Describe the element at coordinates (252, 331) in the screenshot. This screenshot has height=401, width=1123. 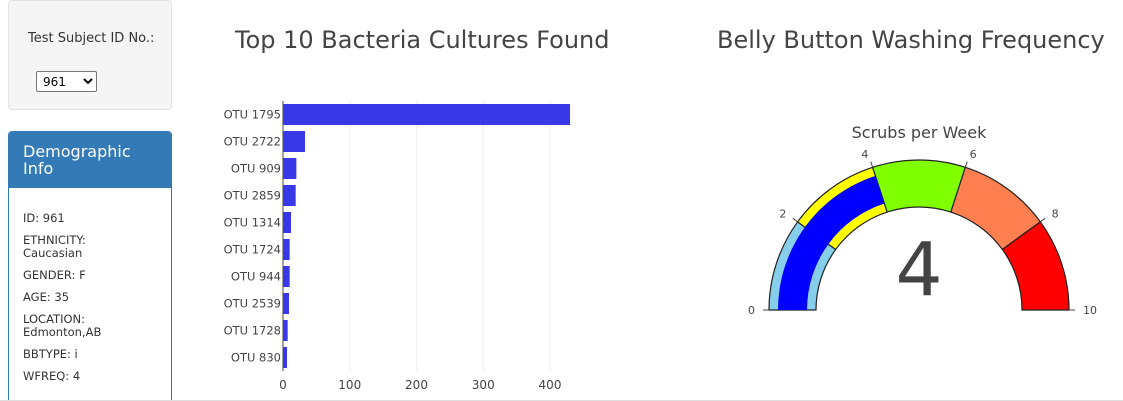
I see `bar-y-tick-label: OTU 1728` at that location.